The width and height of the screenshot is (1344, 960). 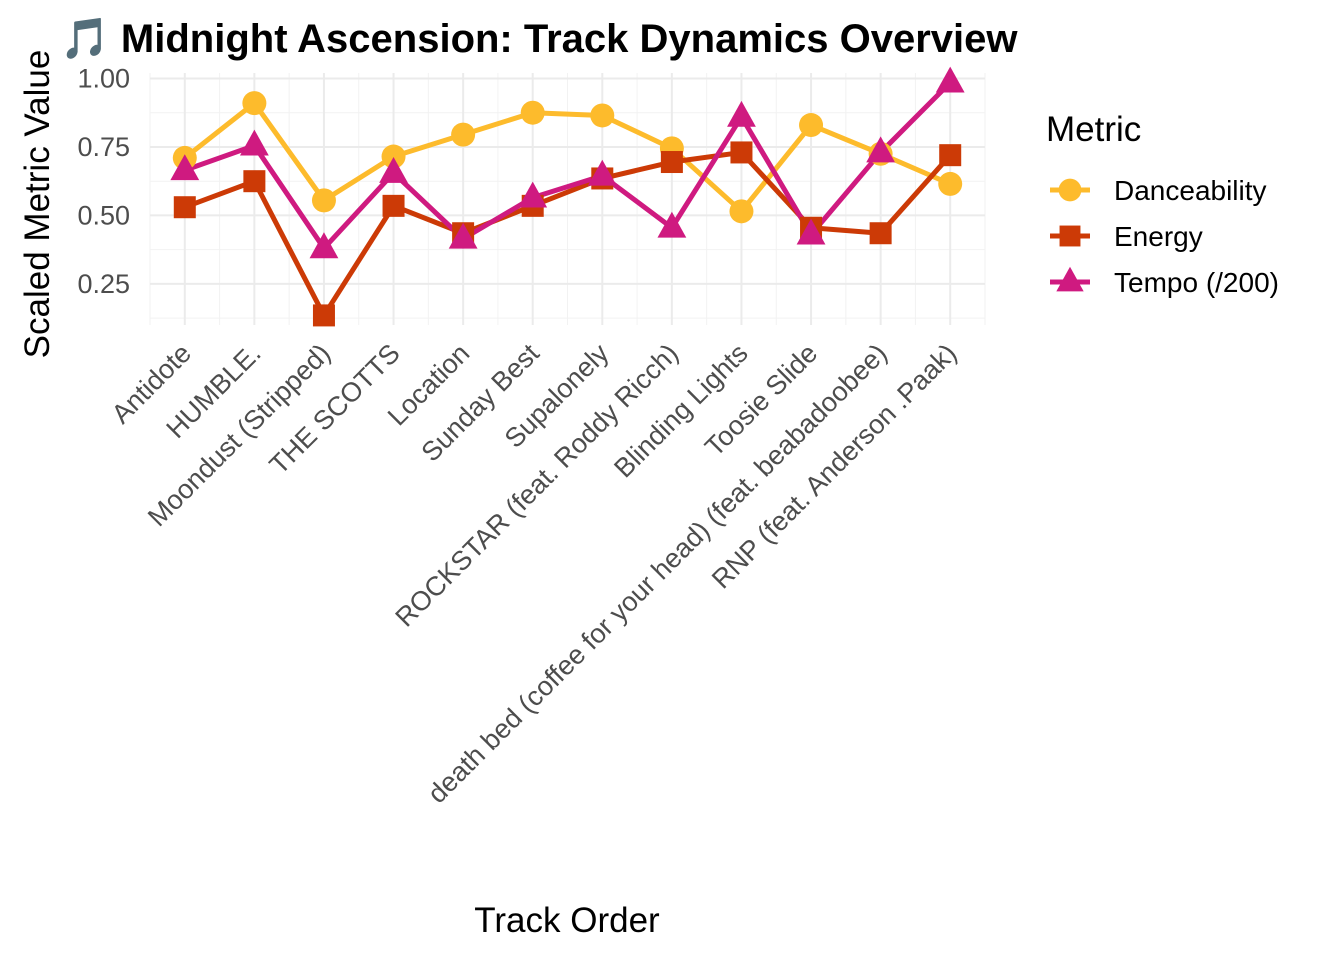 What do you see at coordinates (1093, 129) in the screenshot?
I see `legend-title: Metric` at bounding box center [1093, 129].